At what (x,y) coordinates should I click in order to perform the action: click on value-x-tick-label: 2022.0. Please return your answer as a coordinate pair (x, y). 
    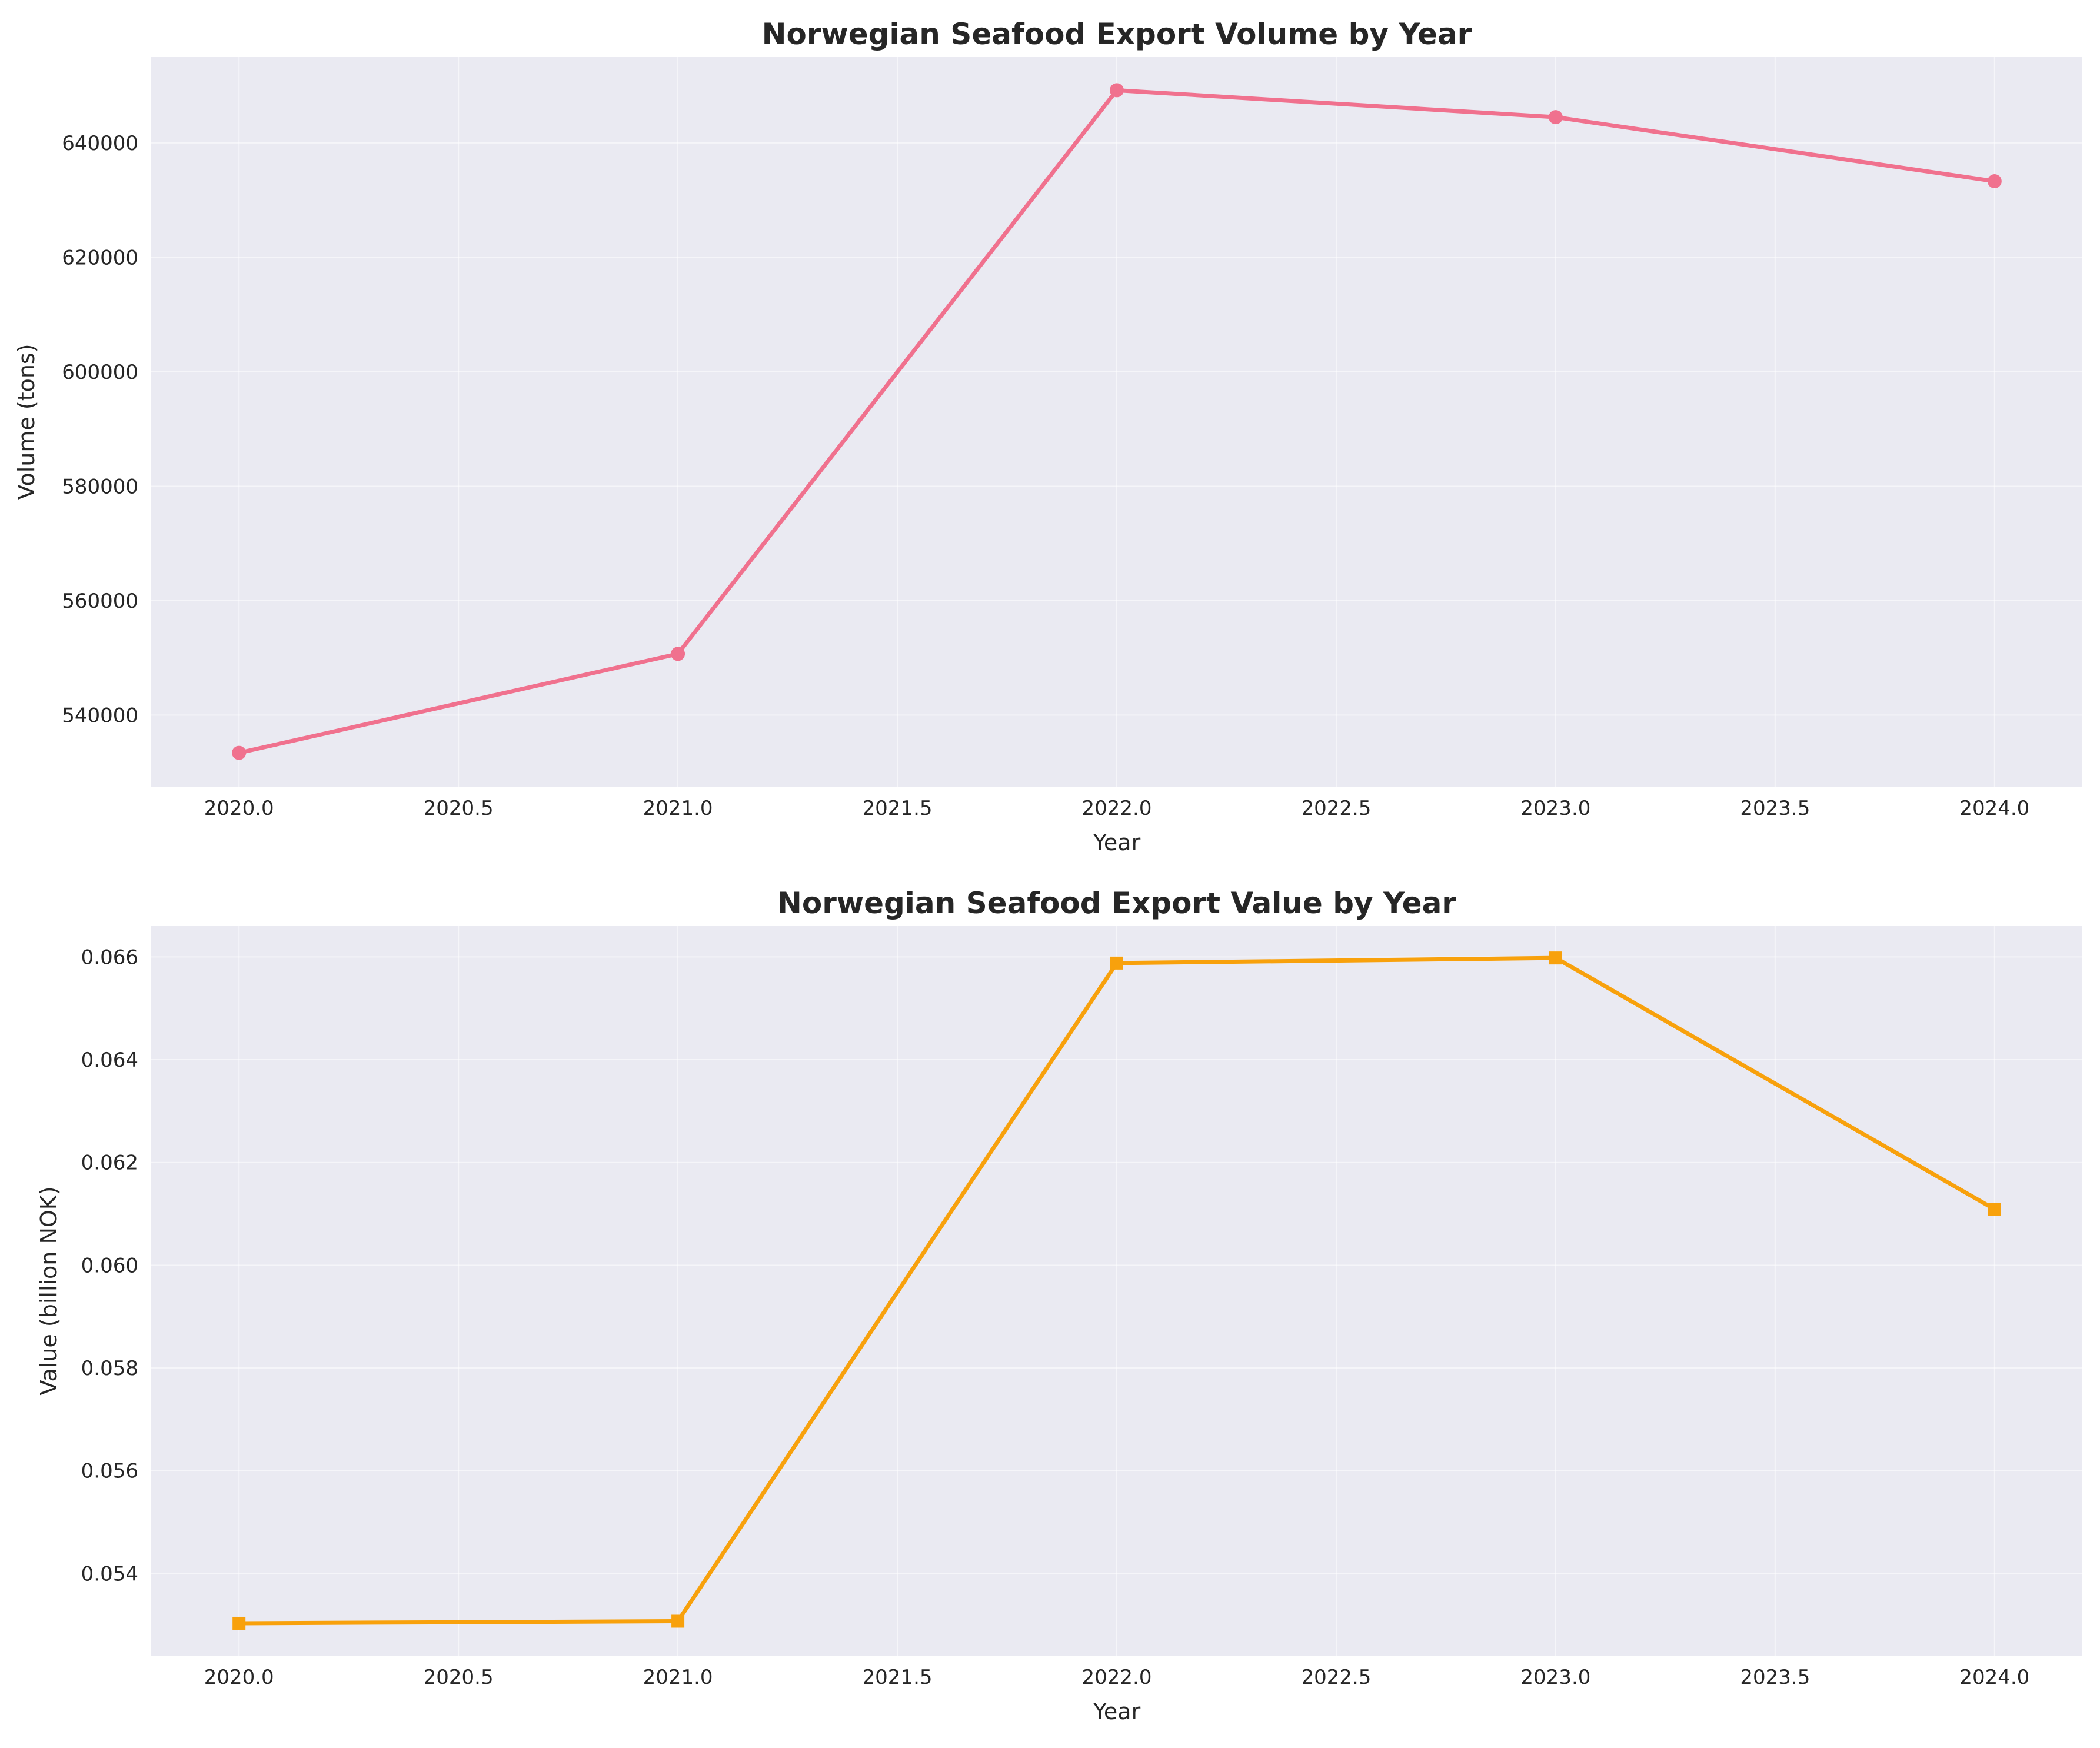
    Looking at the image, I should click on (1117, 1677).